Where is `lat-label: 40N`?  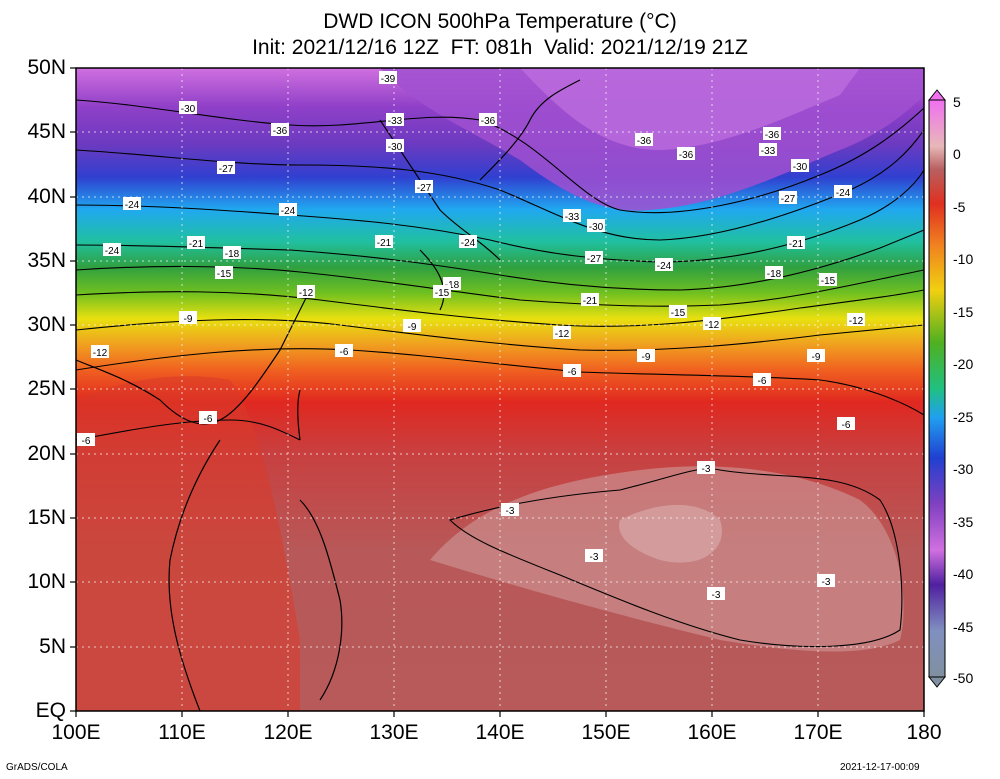 lat-label: 40N is located at coordinates (46, 196).